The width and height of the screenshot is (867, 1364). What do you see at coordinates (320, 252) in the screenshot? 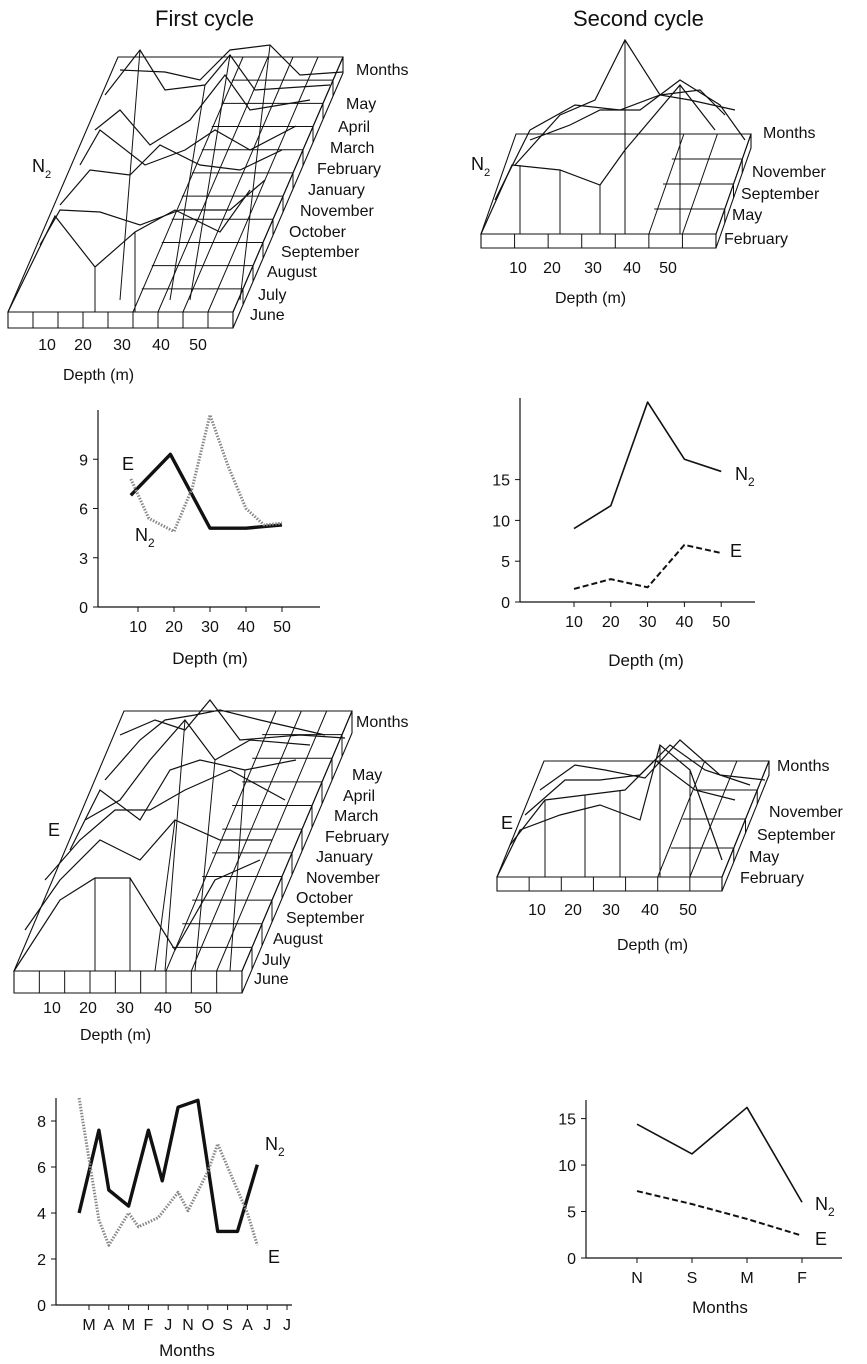
I see `c1-month-label: September` at bounding box center [320, 252].